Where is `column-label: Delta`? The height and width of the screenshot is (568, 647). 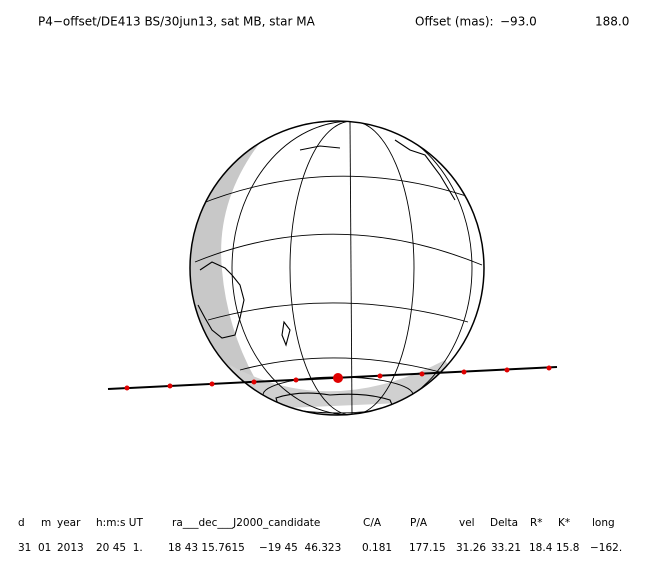 column-label: Delta is located at coordinates (504, 523).